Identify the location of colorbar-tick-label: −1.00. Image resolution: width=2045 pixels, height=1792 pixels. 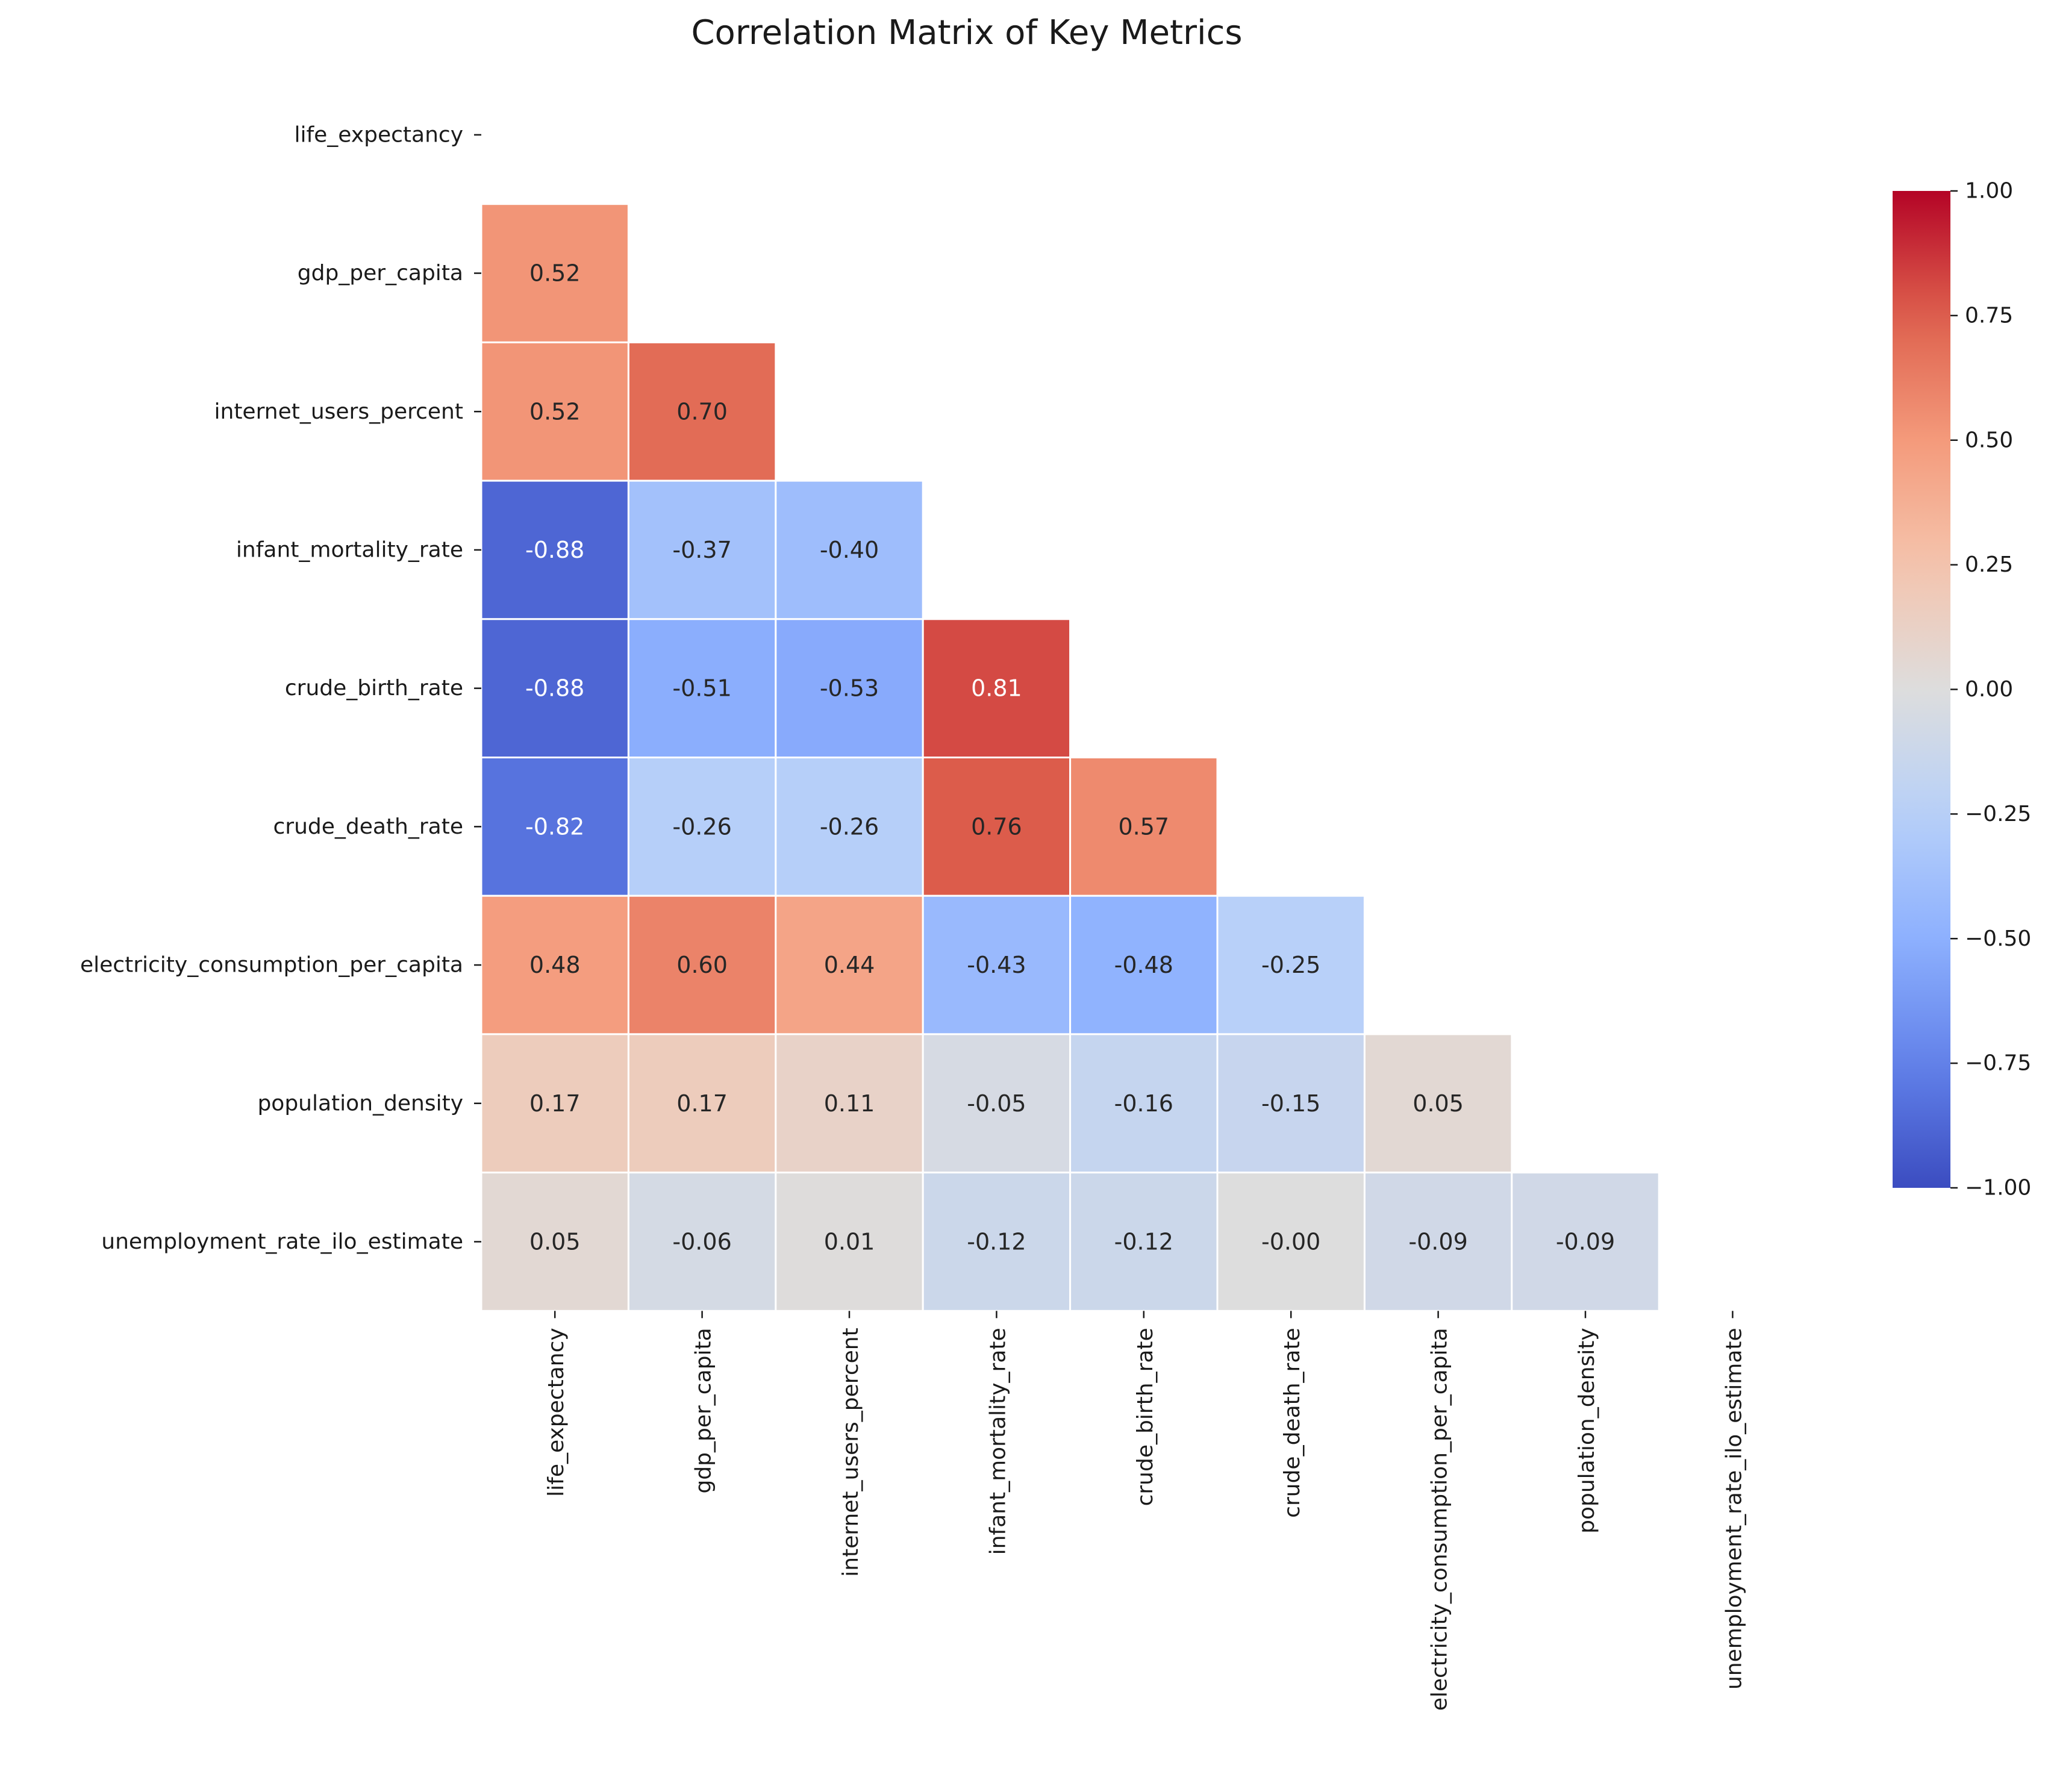
(1998, 1188).